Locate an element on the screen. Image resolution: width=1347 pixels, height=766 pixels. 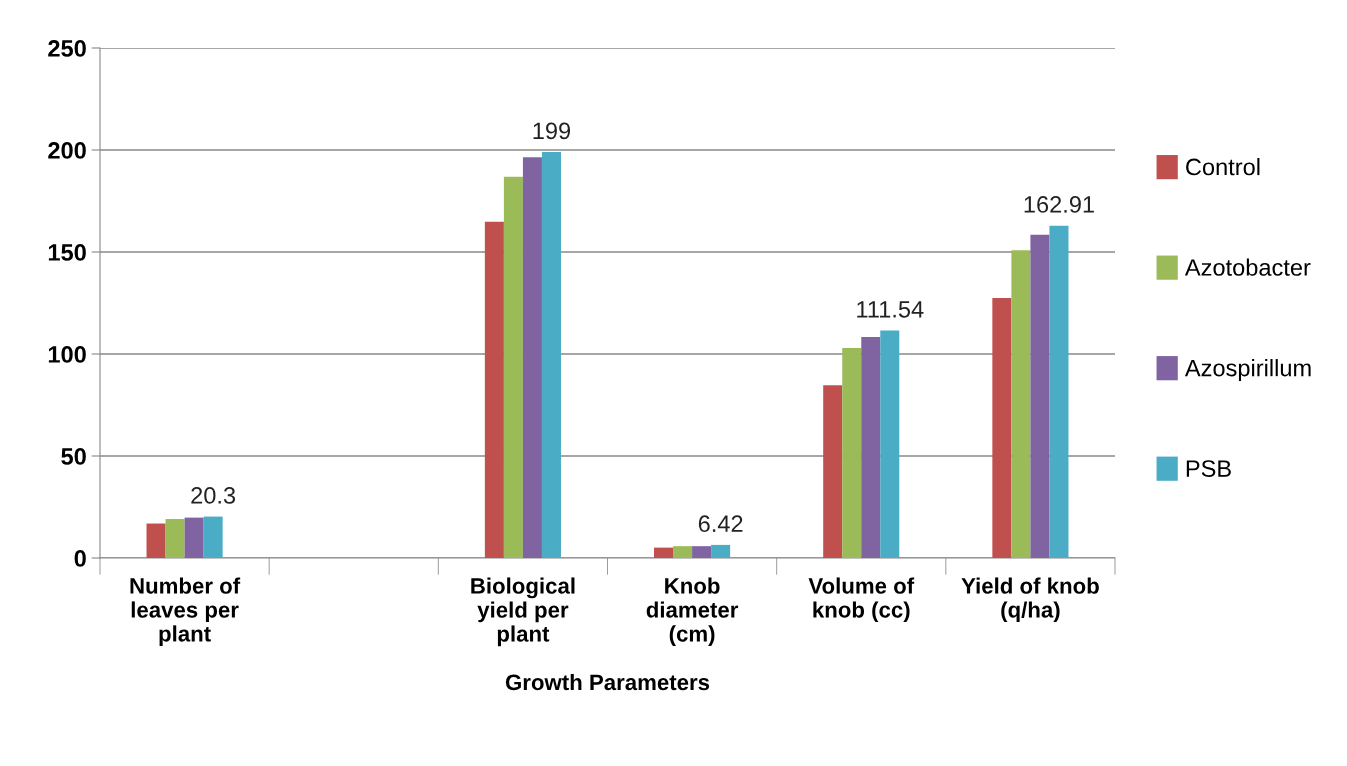
x-tick-label: Volume of knob (cc) is located at coordinates (861, 600).